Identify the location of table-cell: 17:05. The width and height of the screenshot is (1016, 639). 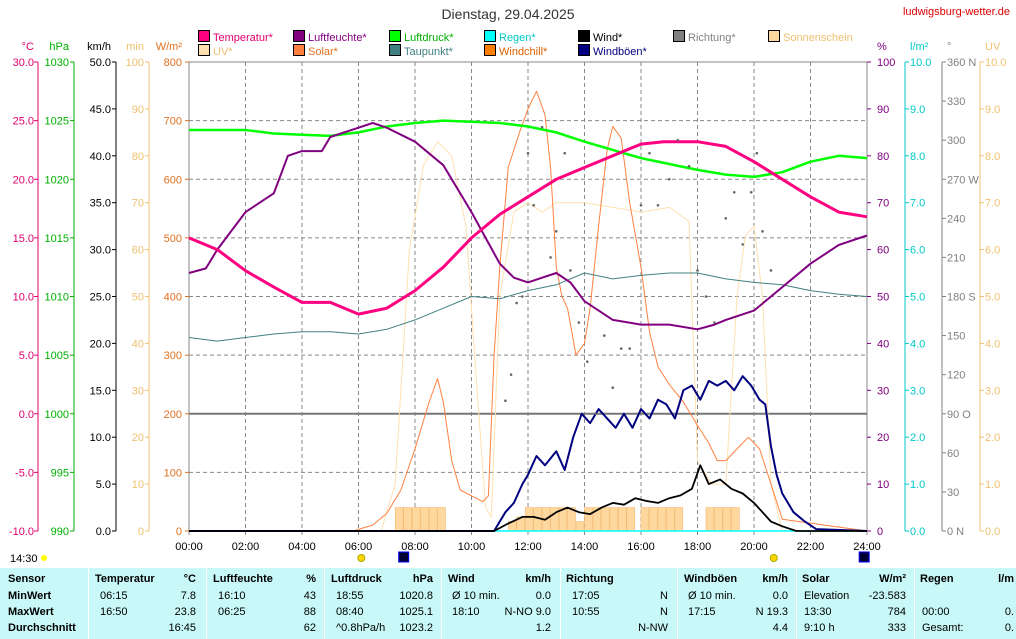
(586, 596).